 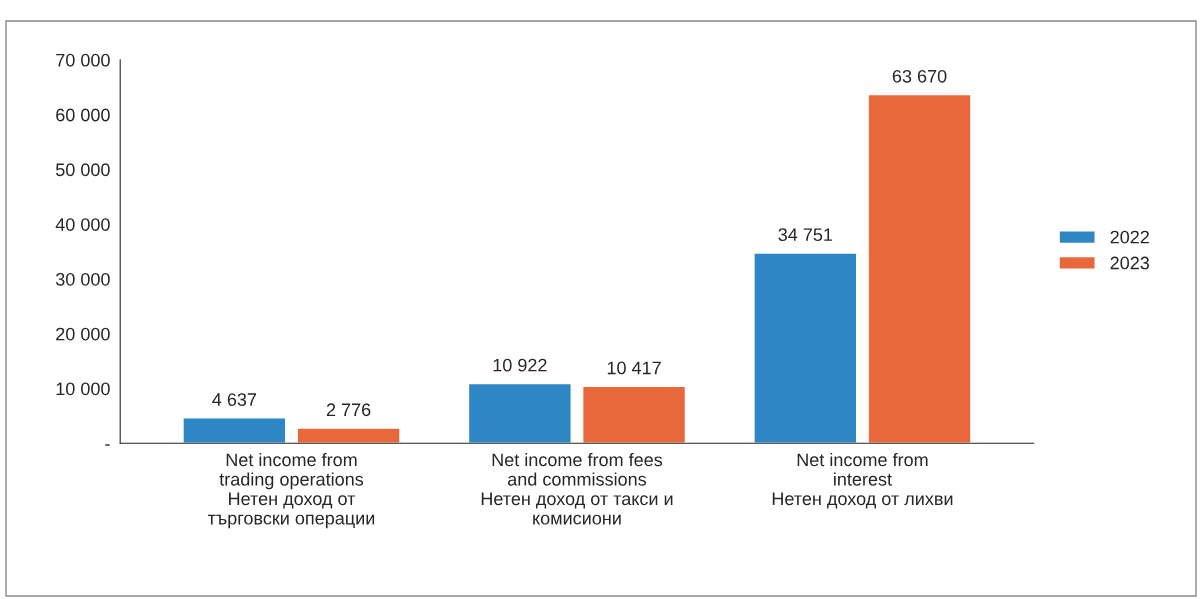 I want to click on data-label: 10 417, so click(x=634, y=368).